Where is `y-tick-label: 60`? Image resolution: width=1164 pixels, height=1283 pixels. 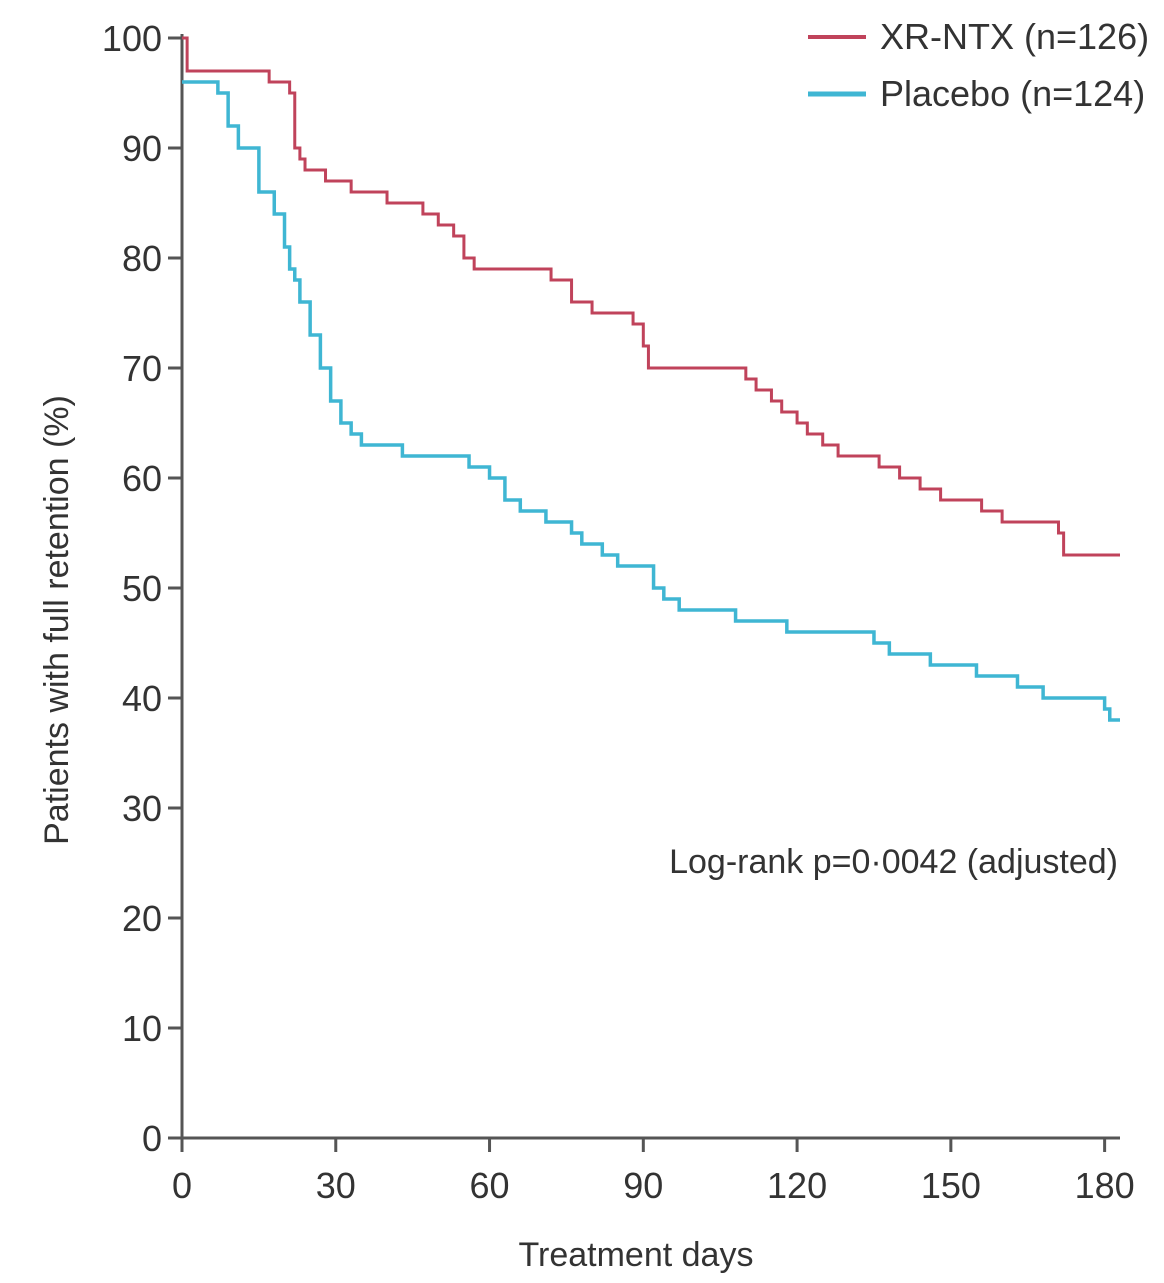
y-tick-label: 60 is located at coordinates (142, 478).